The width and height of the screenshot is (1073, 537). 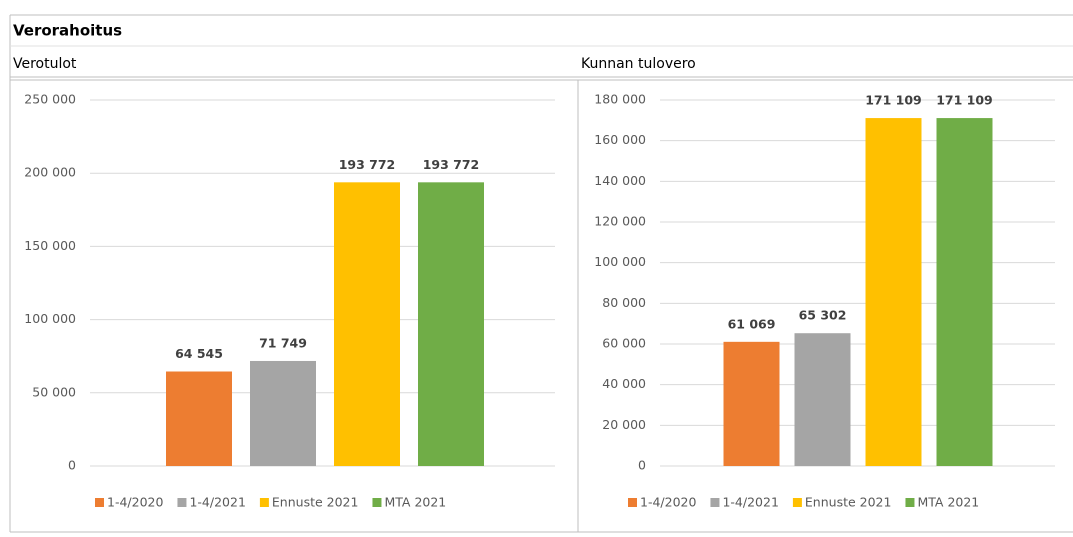 I want to click on y-tick-label: 250 000, so click(x=50, y=99).